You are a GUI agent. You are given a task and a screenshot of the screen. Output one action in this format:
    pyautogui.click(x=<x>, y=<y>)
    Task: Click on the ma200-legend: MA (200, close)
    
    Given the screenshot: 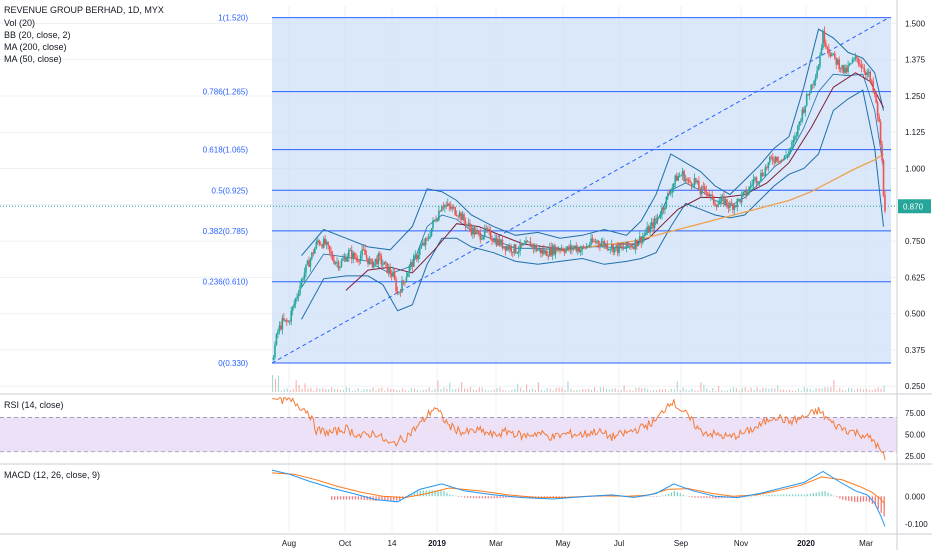 What is the action you would take?
    pyautogui.click(x=35, y=47)
    